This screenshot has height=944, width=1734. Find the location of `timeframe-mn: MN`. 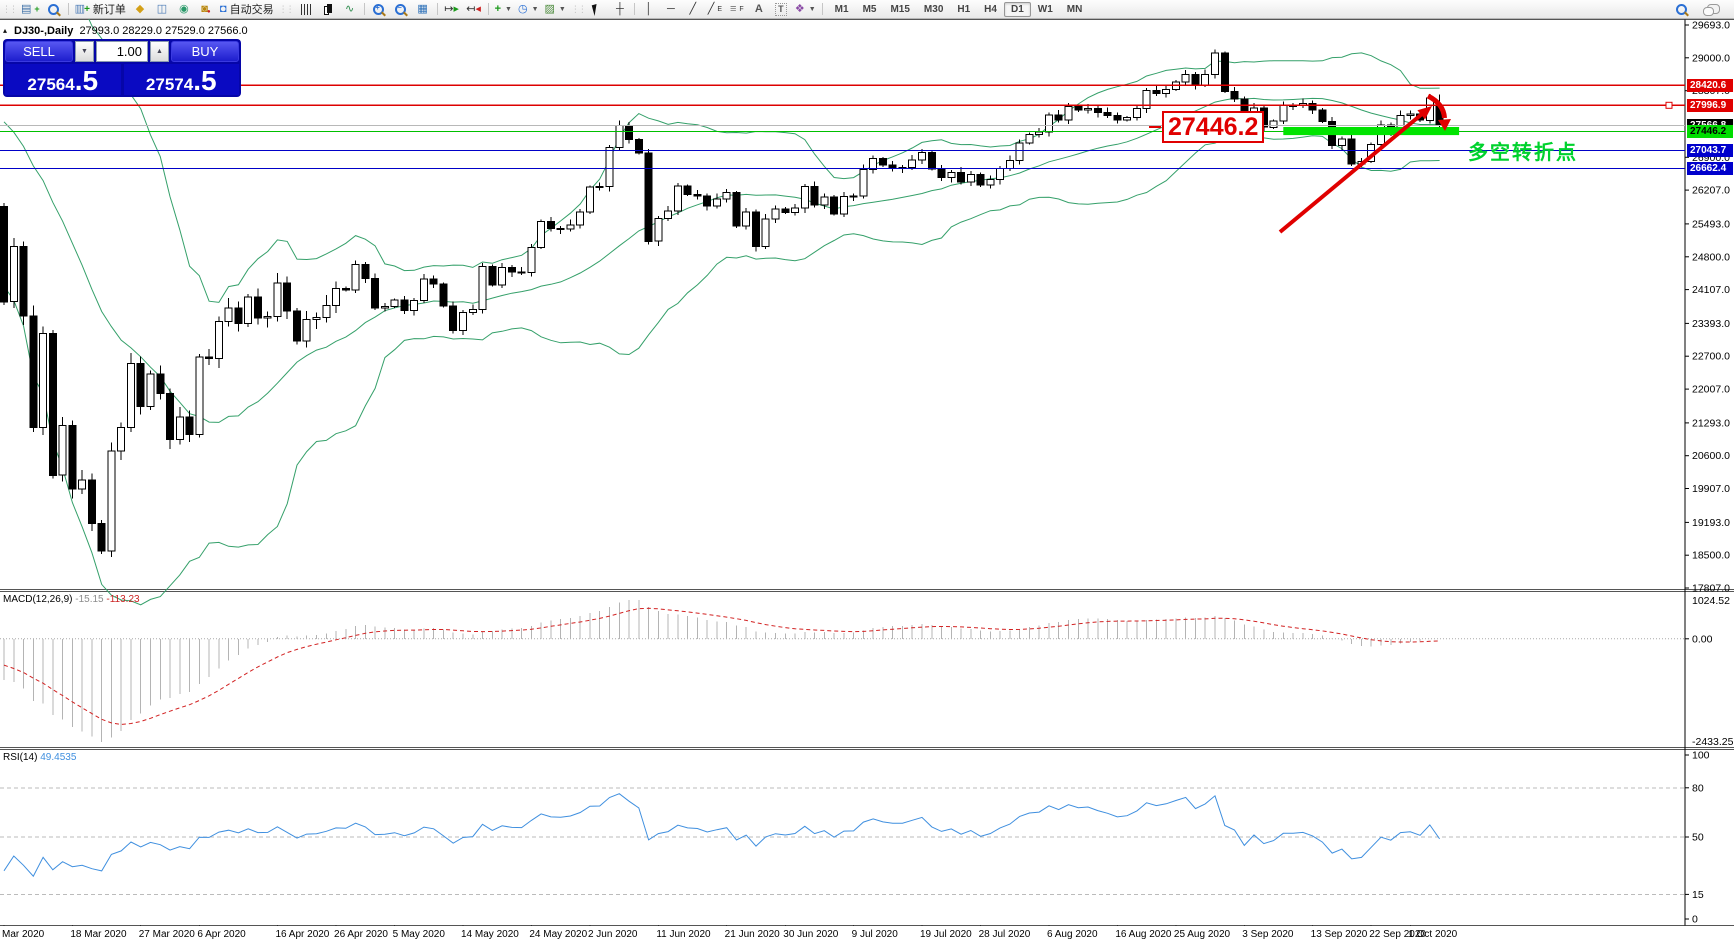

timeframe-mn: MN is located at coordinates (1074, 9).